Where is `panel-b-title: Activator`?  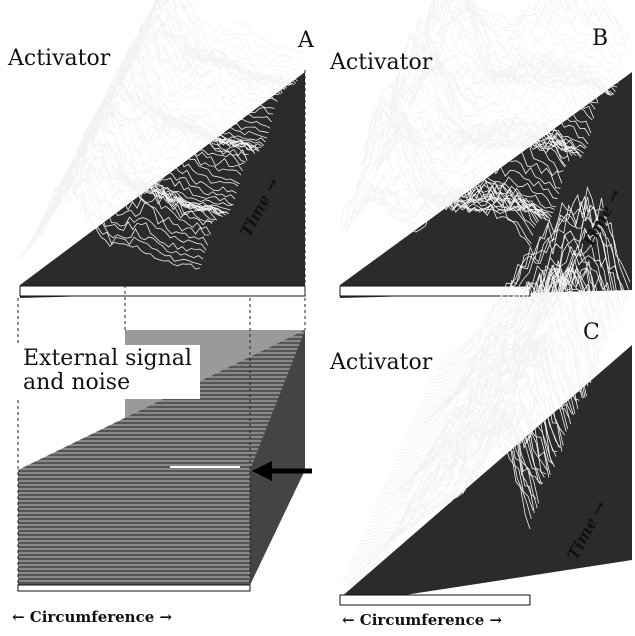
panel-b-title: Activator is located at coordinates (381, 62).